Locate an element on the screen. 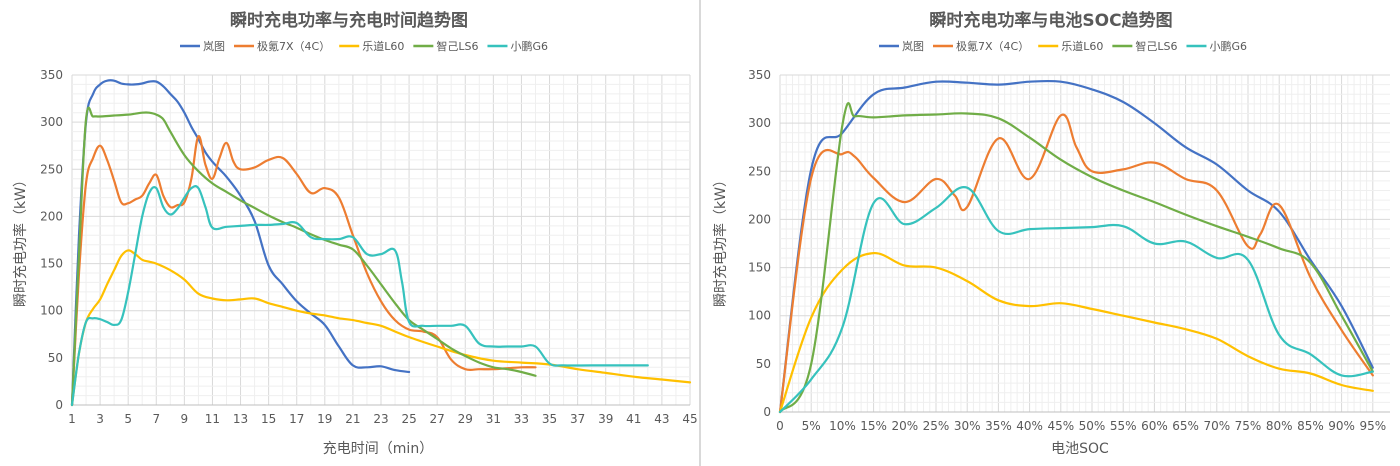  x-tick-label: 50% is located at coordinates (1092, 426).